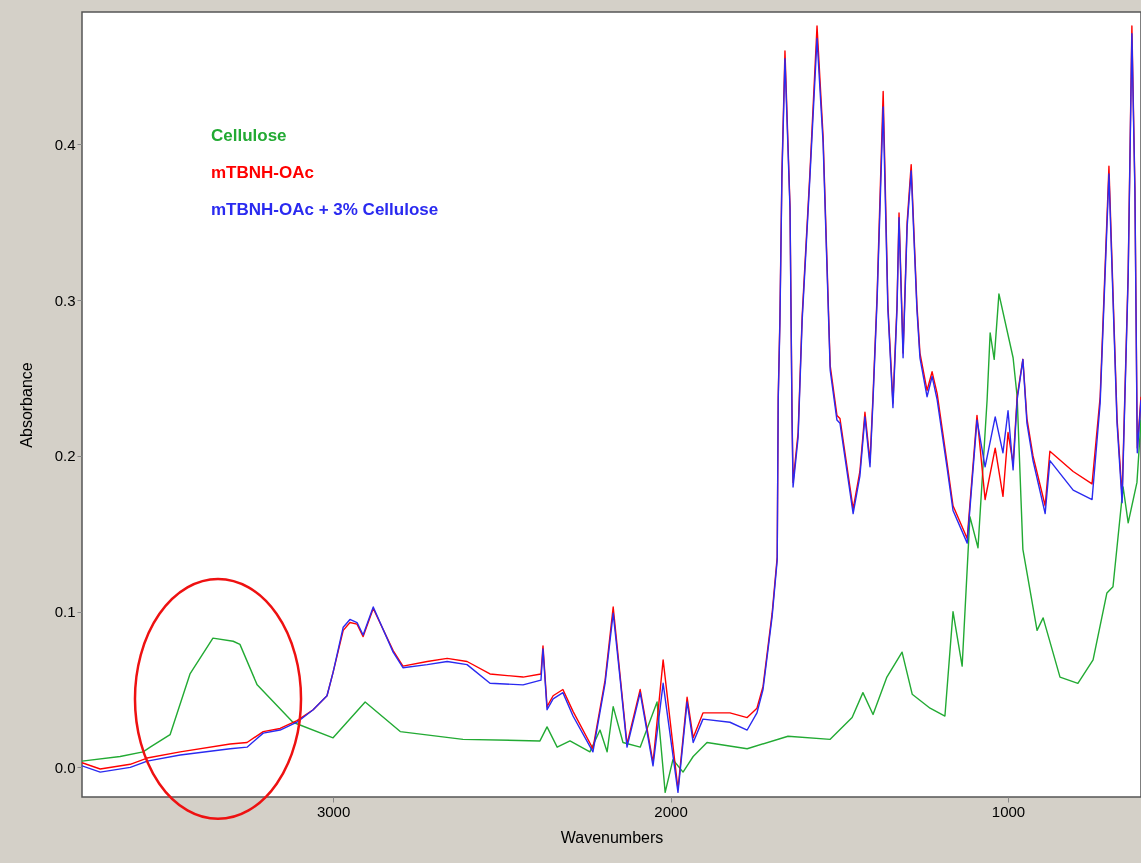 The height and width of the screenshot is (863, 1141). What do you see at coordinates (325, 209) in the screenshot?
I see `text: mTBNH-OAc + 3% Cellulose` at bounding box center [325, 209].